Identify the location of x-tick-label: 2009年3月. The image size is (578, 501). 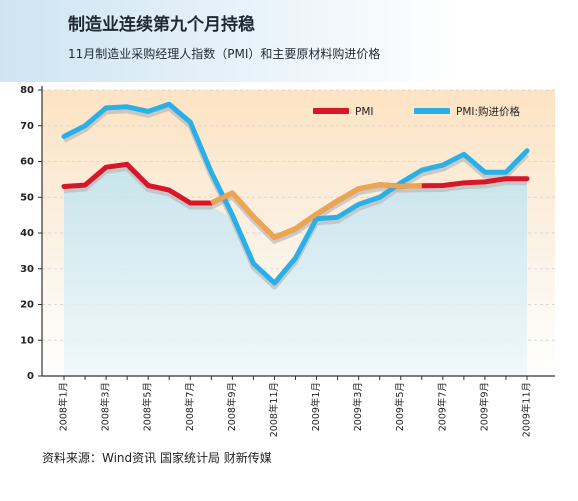
(358, 406).